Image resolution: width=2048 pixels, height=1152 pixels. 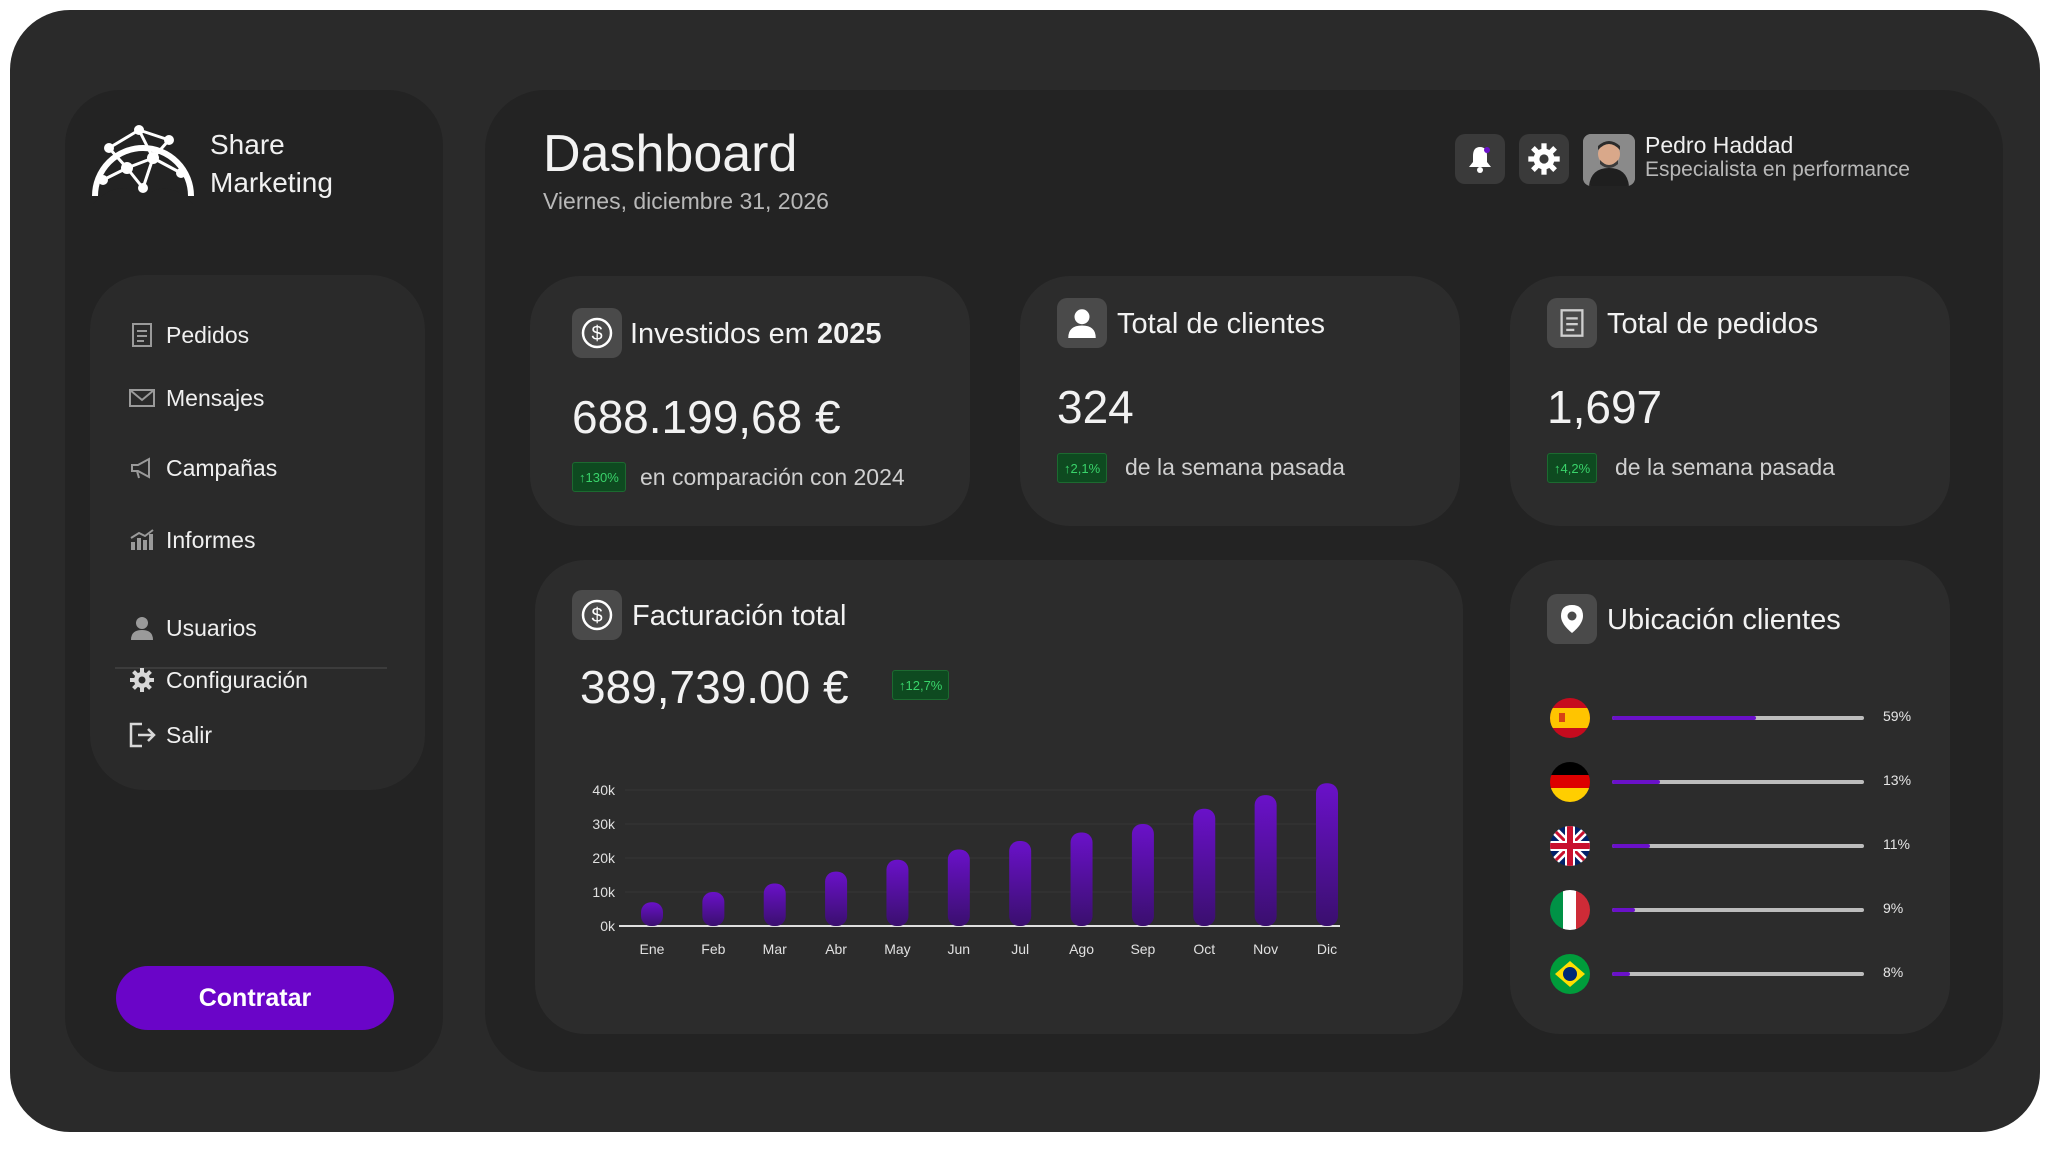 I want to click on location-row-spain: 59%, so click(x=1740, y=718).